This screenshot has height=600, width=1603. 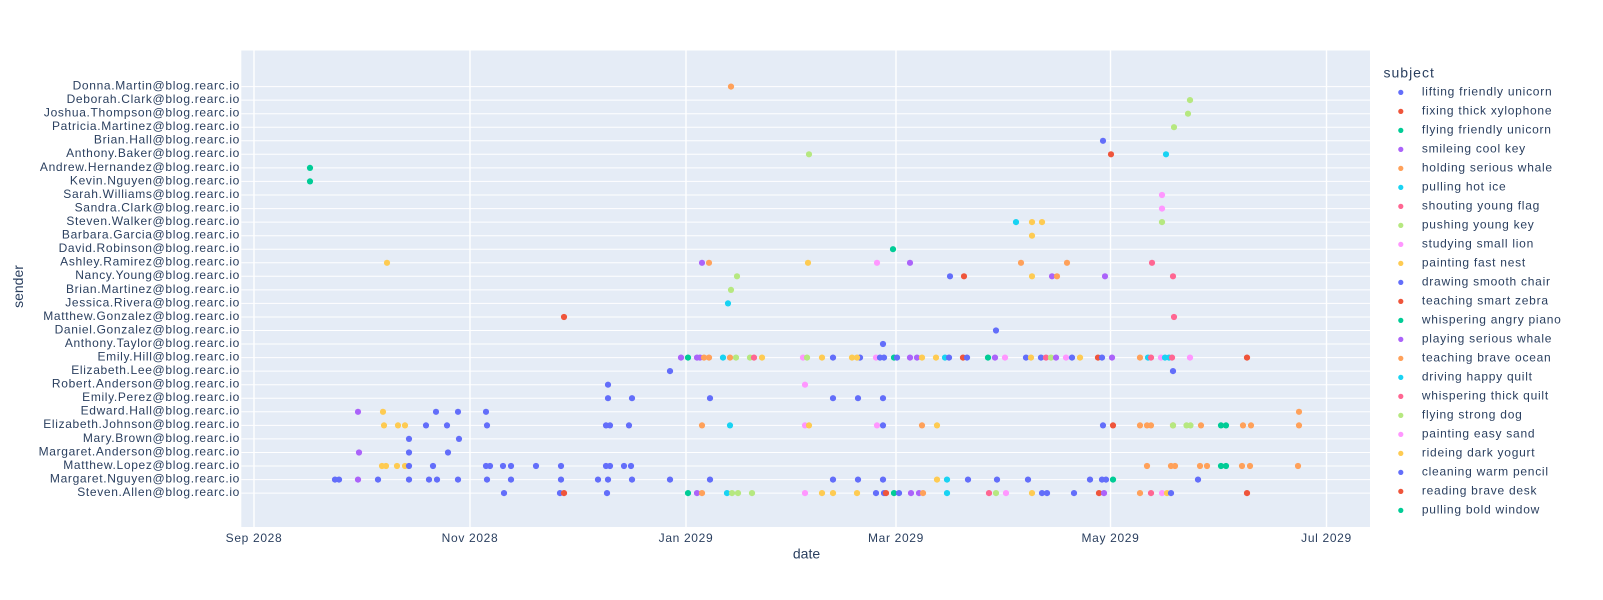 I want to click on svg-text: reading brave desk, so click(x=1480, y=491).